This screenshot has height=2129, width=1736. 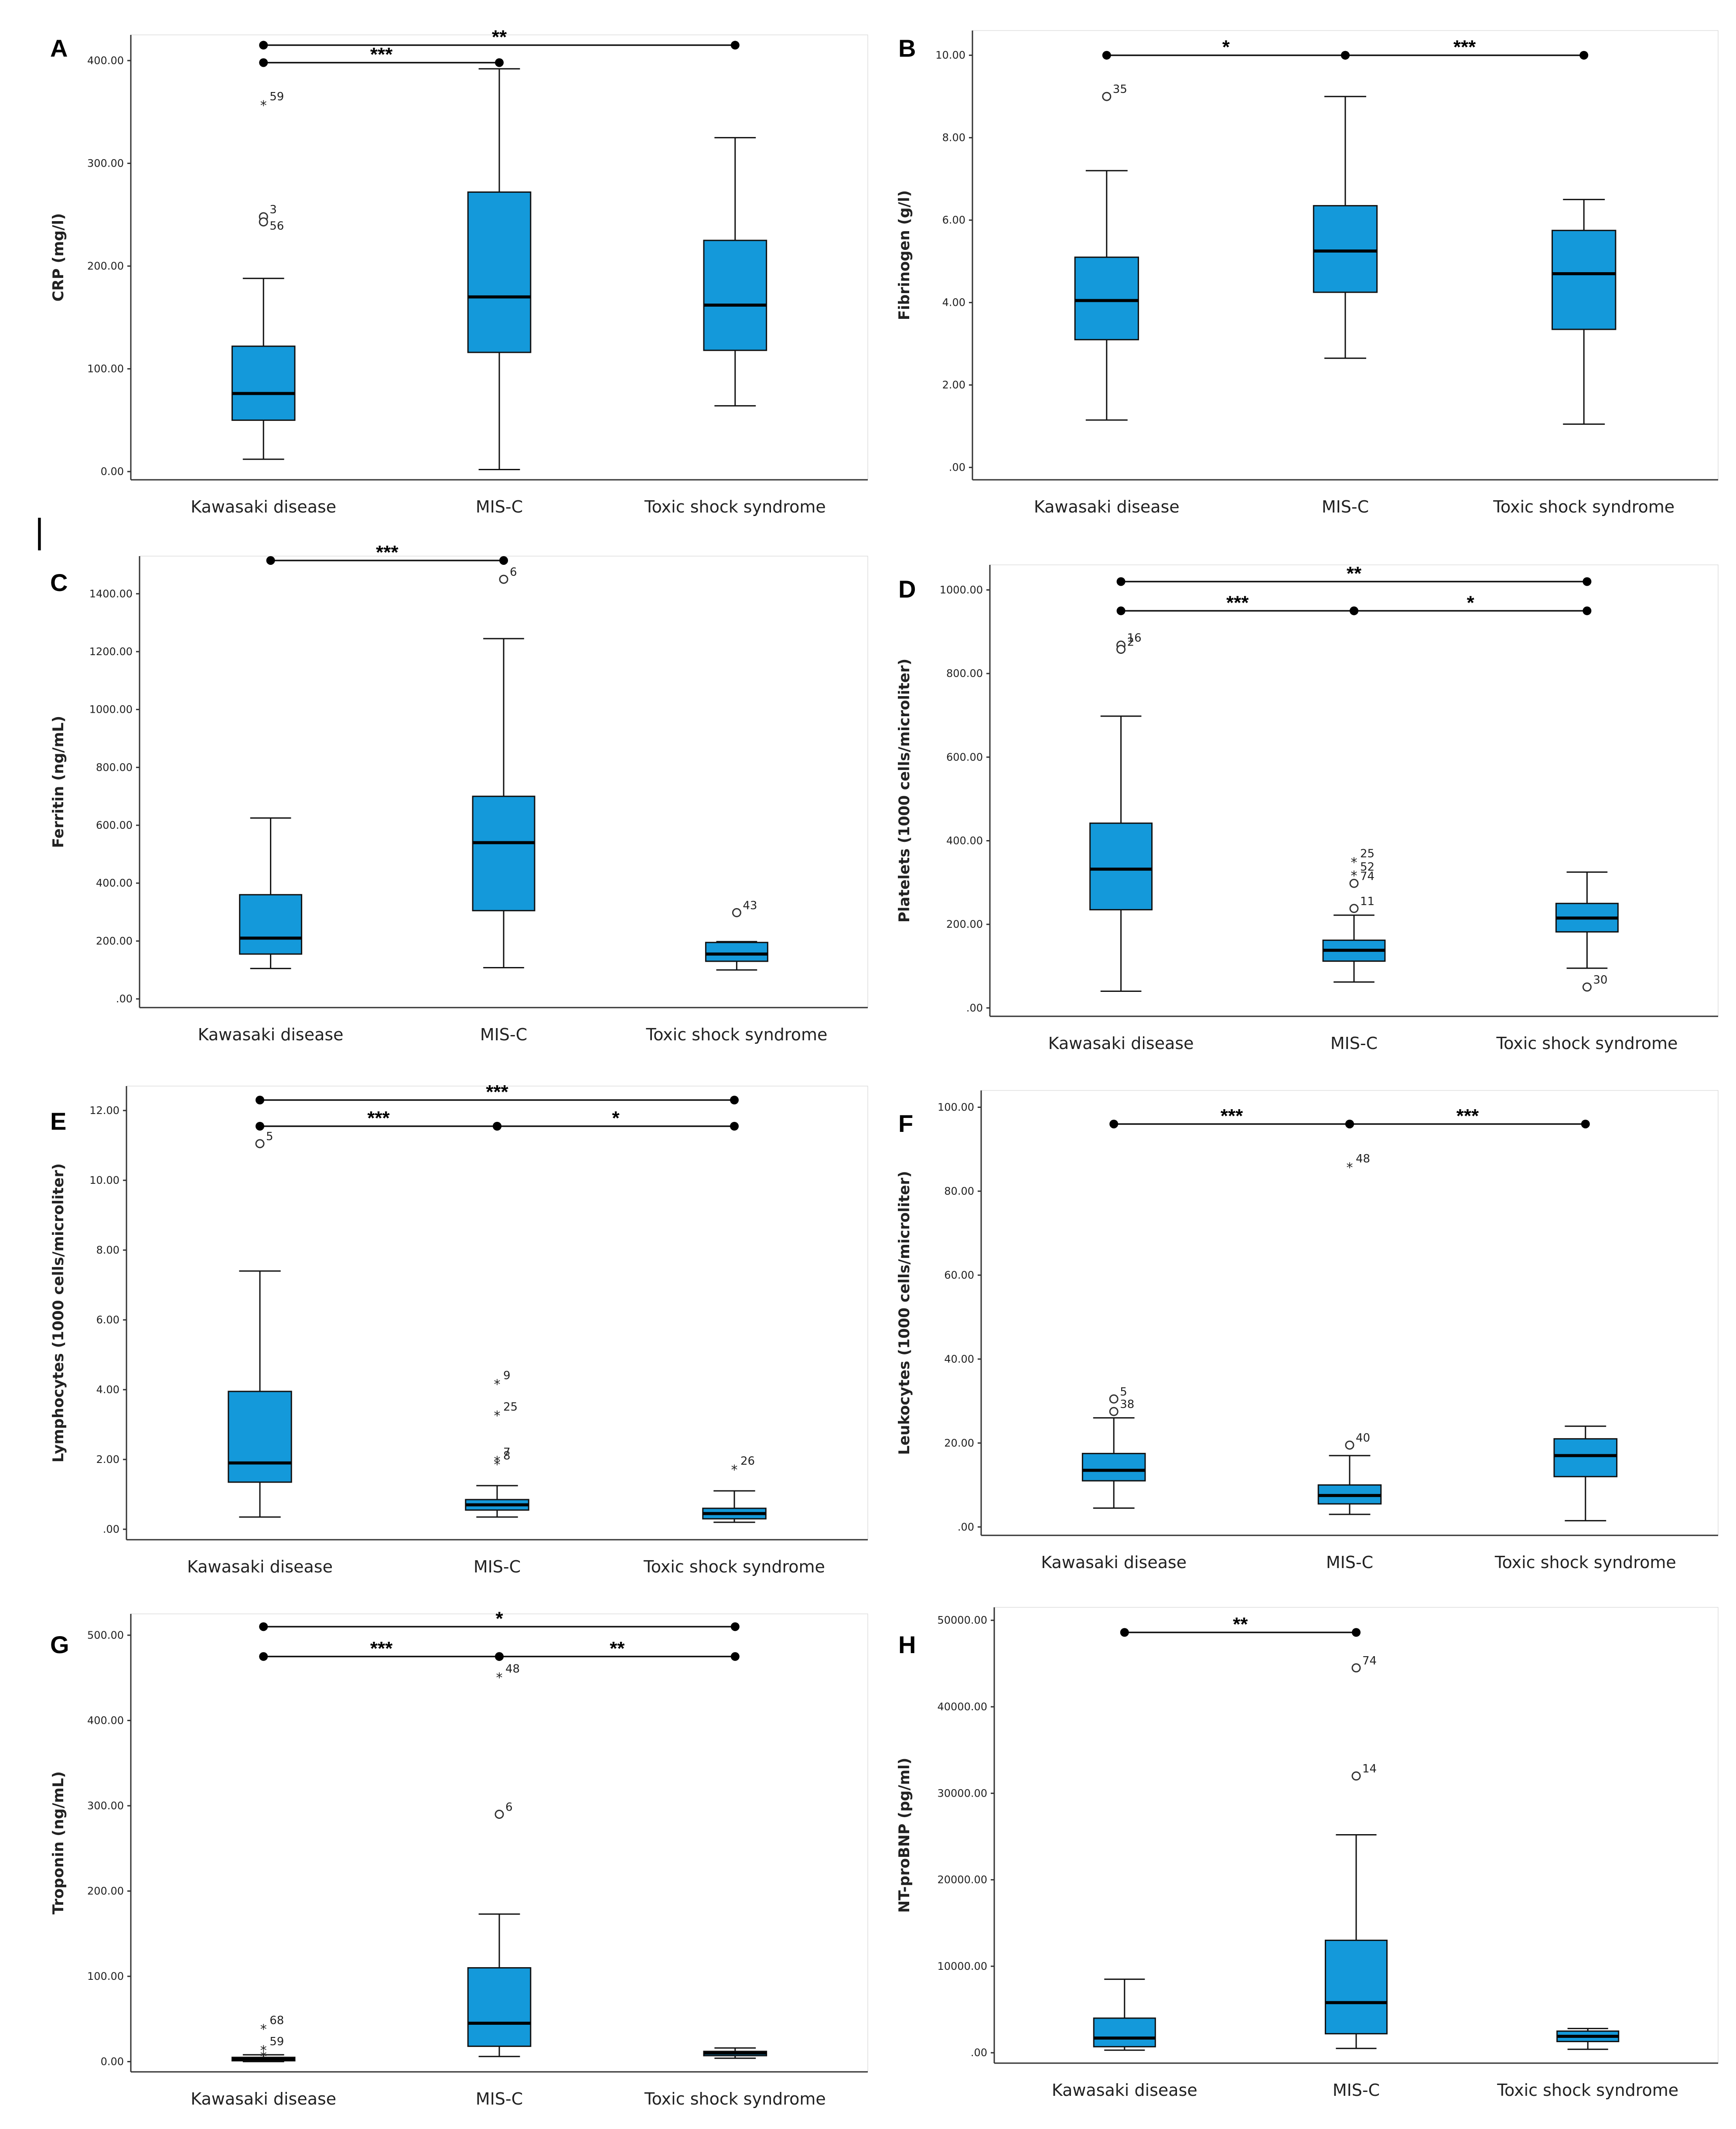 What do you see at coordinates (907, 1644) in the screenshot?
I see `panel-letter: H` at bounding box center [907, 1644].